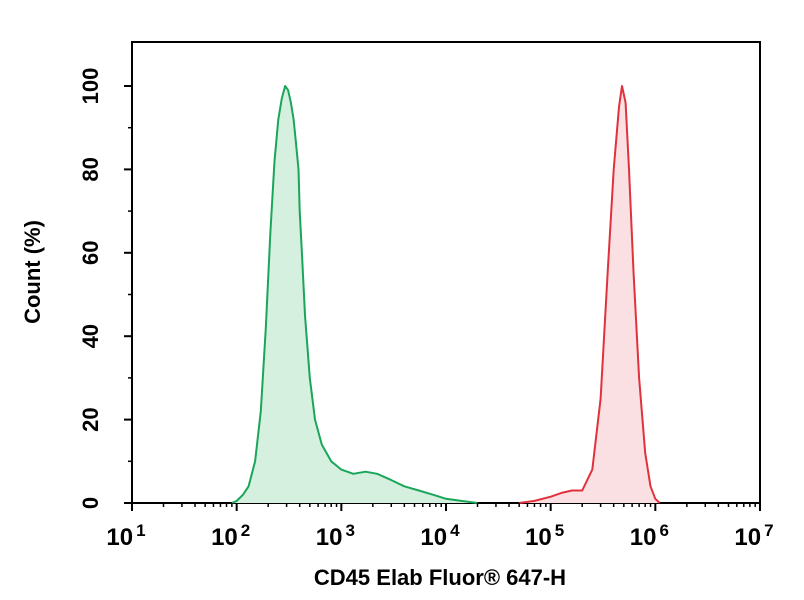 Image resolution: width=804 pixels, height=600 pixels. Describe the element at coordinates (335, 536) in the screenshot. I see `x-tick-label: 10 3` at that location.